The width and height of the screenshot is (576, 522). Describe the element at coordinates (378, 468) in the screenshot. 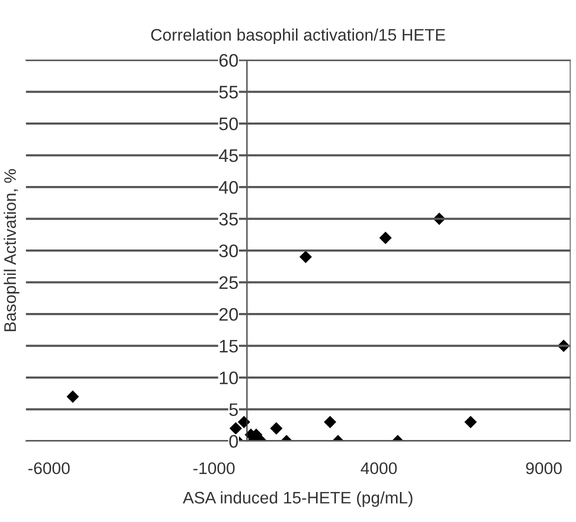

I see `x-tick-label: 4000` at that location.